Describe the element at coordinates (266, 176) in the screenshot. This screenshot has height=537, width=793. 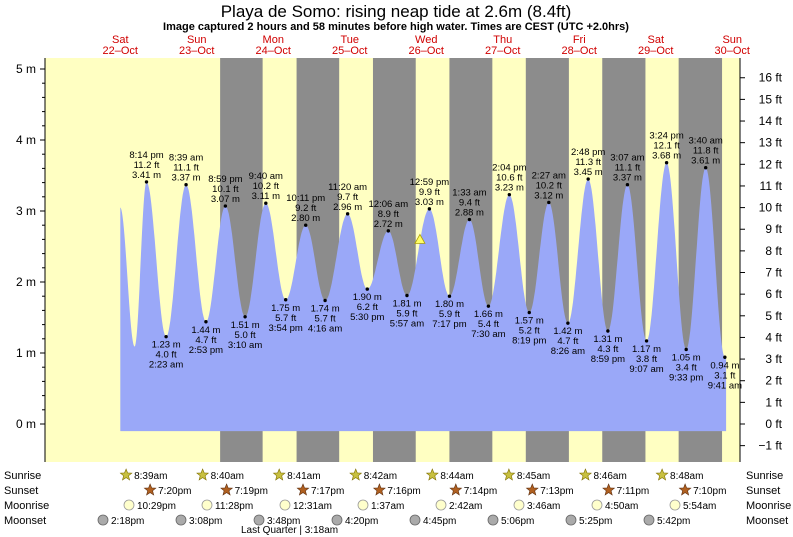
I see `tide-time: 9:40 am` at that location.